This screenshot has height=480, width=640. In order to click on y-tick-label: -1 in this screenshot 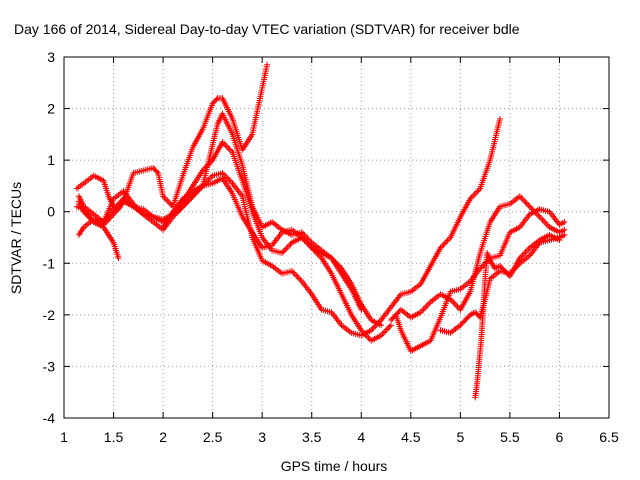, I will do `click(49, 263)`.